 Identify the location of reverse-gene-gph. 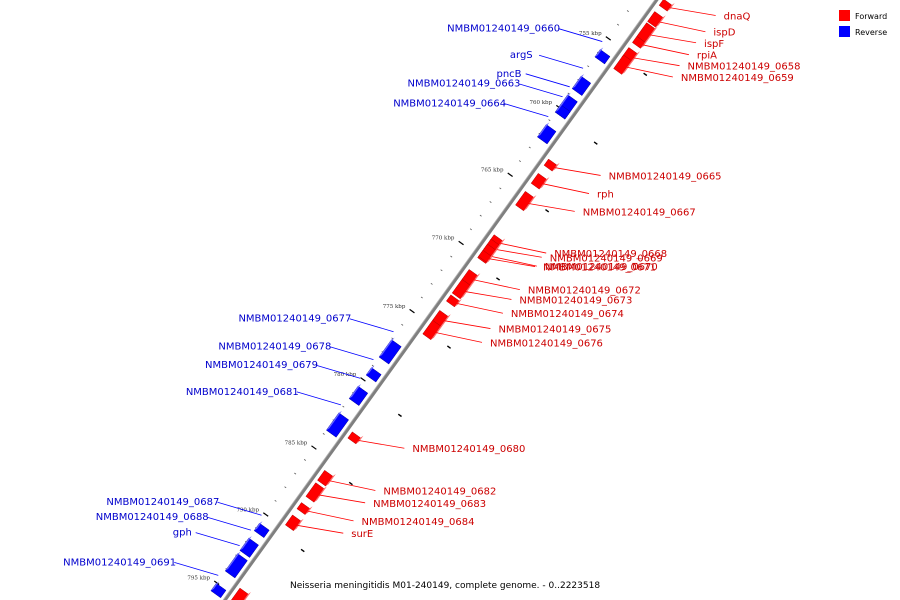
(236, 565).